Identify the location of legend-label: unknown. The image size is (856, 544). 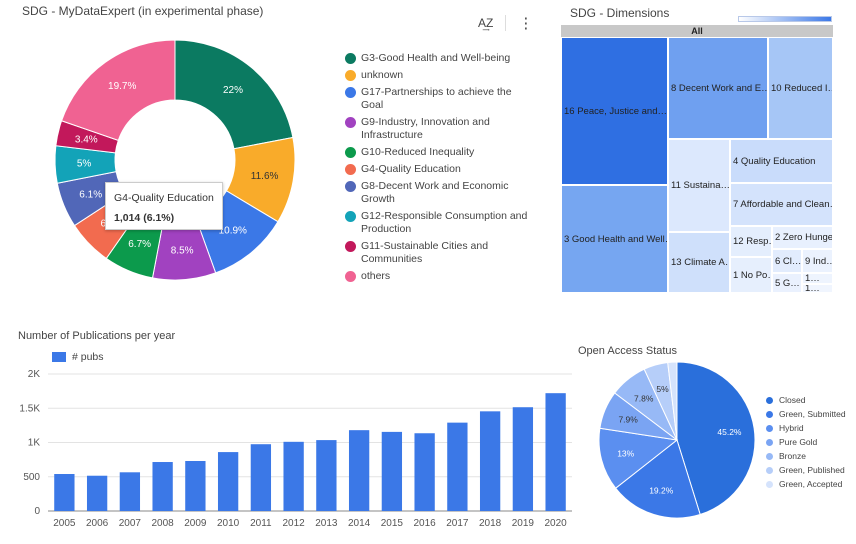
(382, 75).